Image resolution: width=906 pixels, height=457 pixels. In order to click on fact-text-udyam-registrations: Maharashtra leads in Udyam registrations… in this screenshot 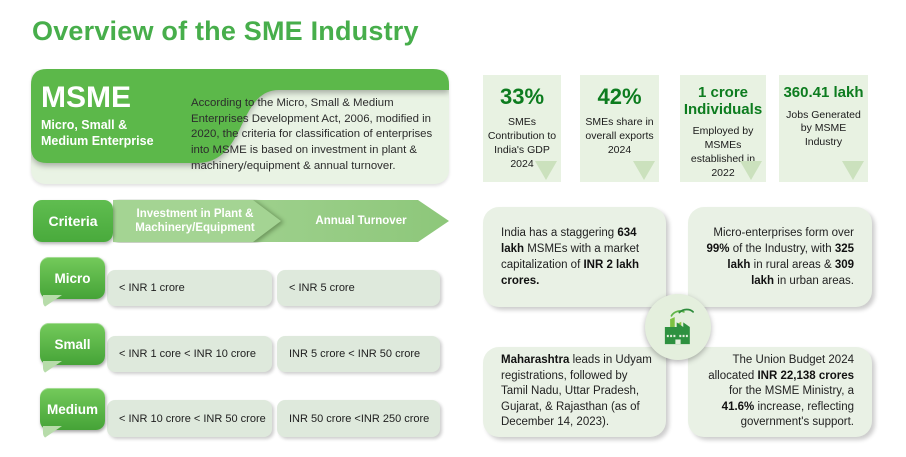, I will do `click(576, 391)`.